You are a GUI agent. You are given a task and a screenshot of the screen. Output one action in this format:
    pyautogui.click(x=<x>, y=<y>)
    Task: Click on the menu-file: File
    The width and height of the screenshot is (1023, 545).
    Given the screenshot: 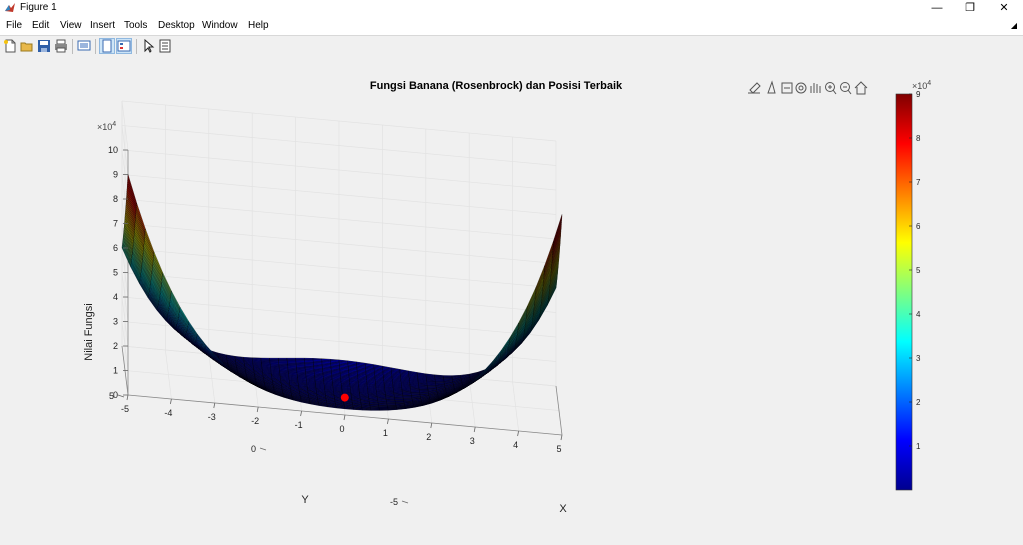 What is the action you would take?
    pyautogui.click(x=14, y=25)
    